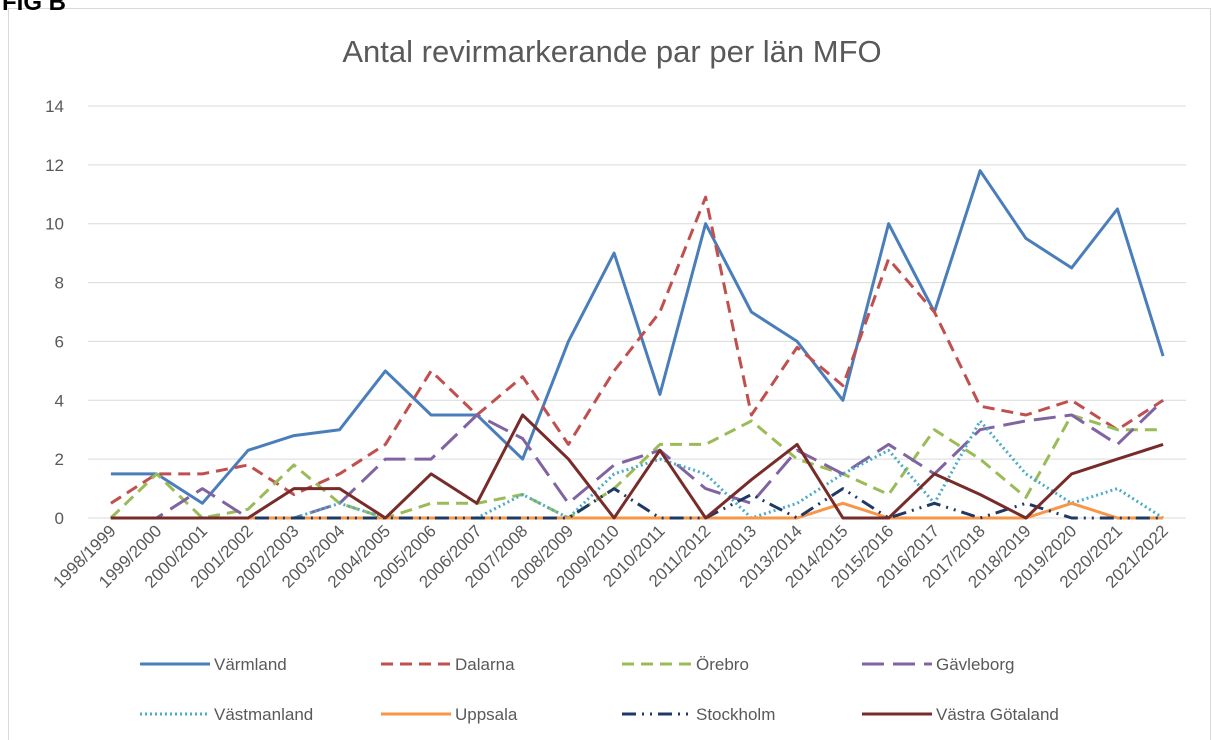 This screenshot has width=1212, height=740. Describe the element at coordinates (722, 664) in the screenshot. I see `legend-label: Örebro` at that location.